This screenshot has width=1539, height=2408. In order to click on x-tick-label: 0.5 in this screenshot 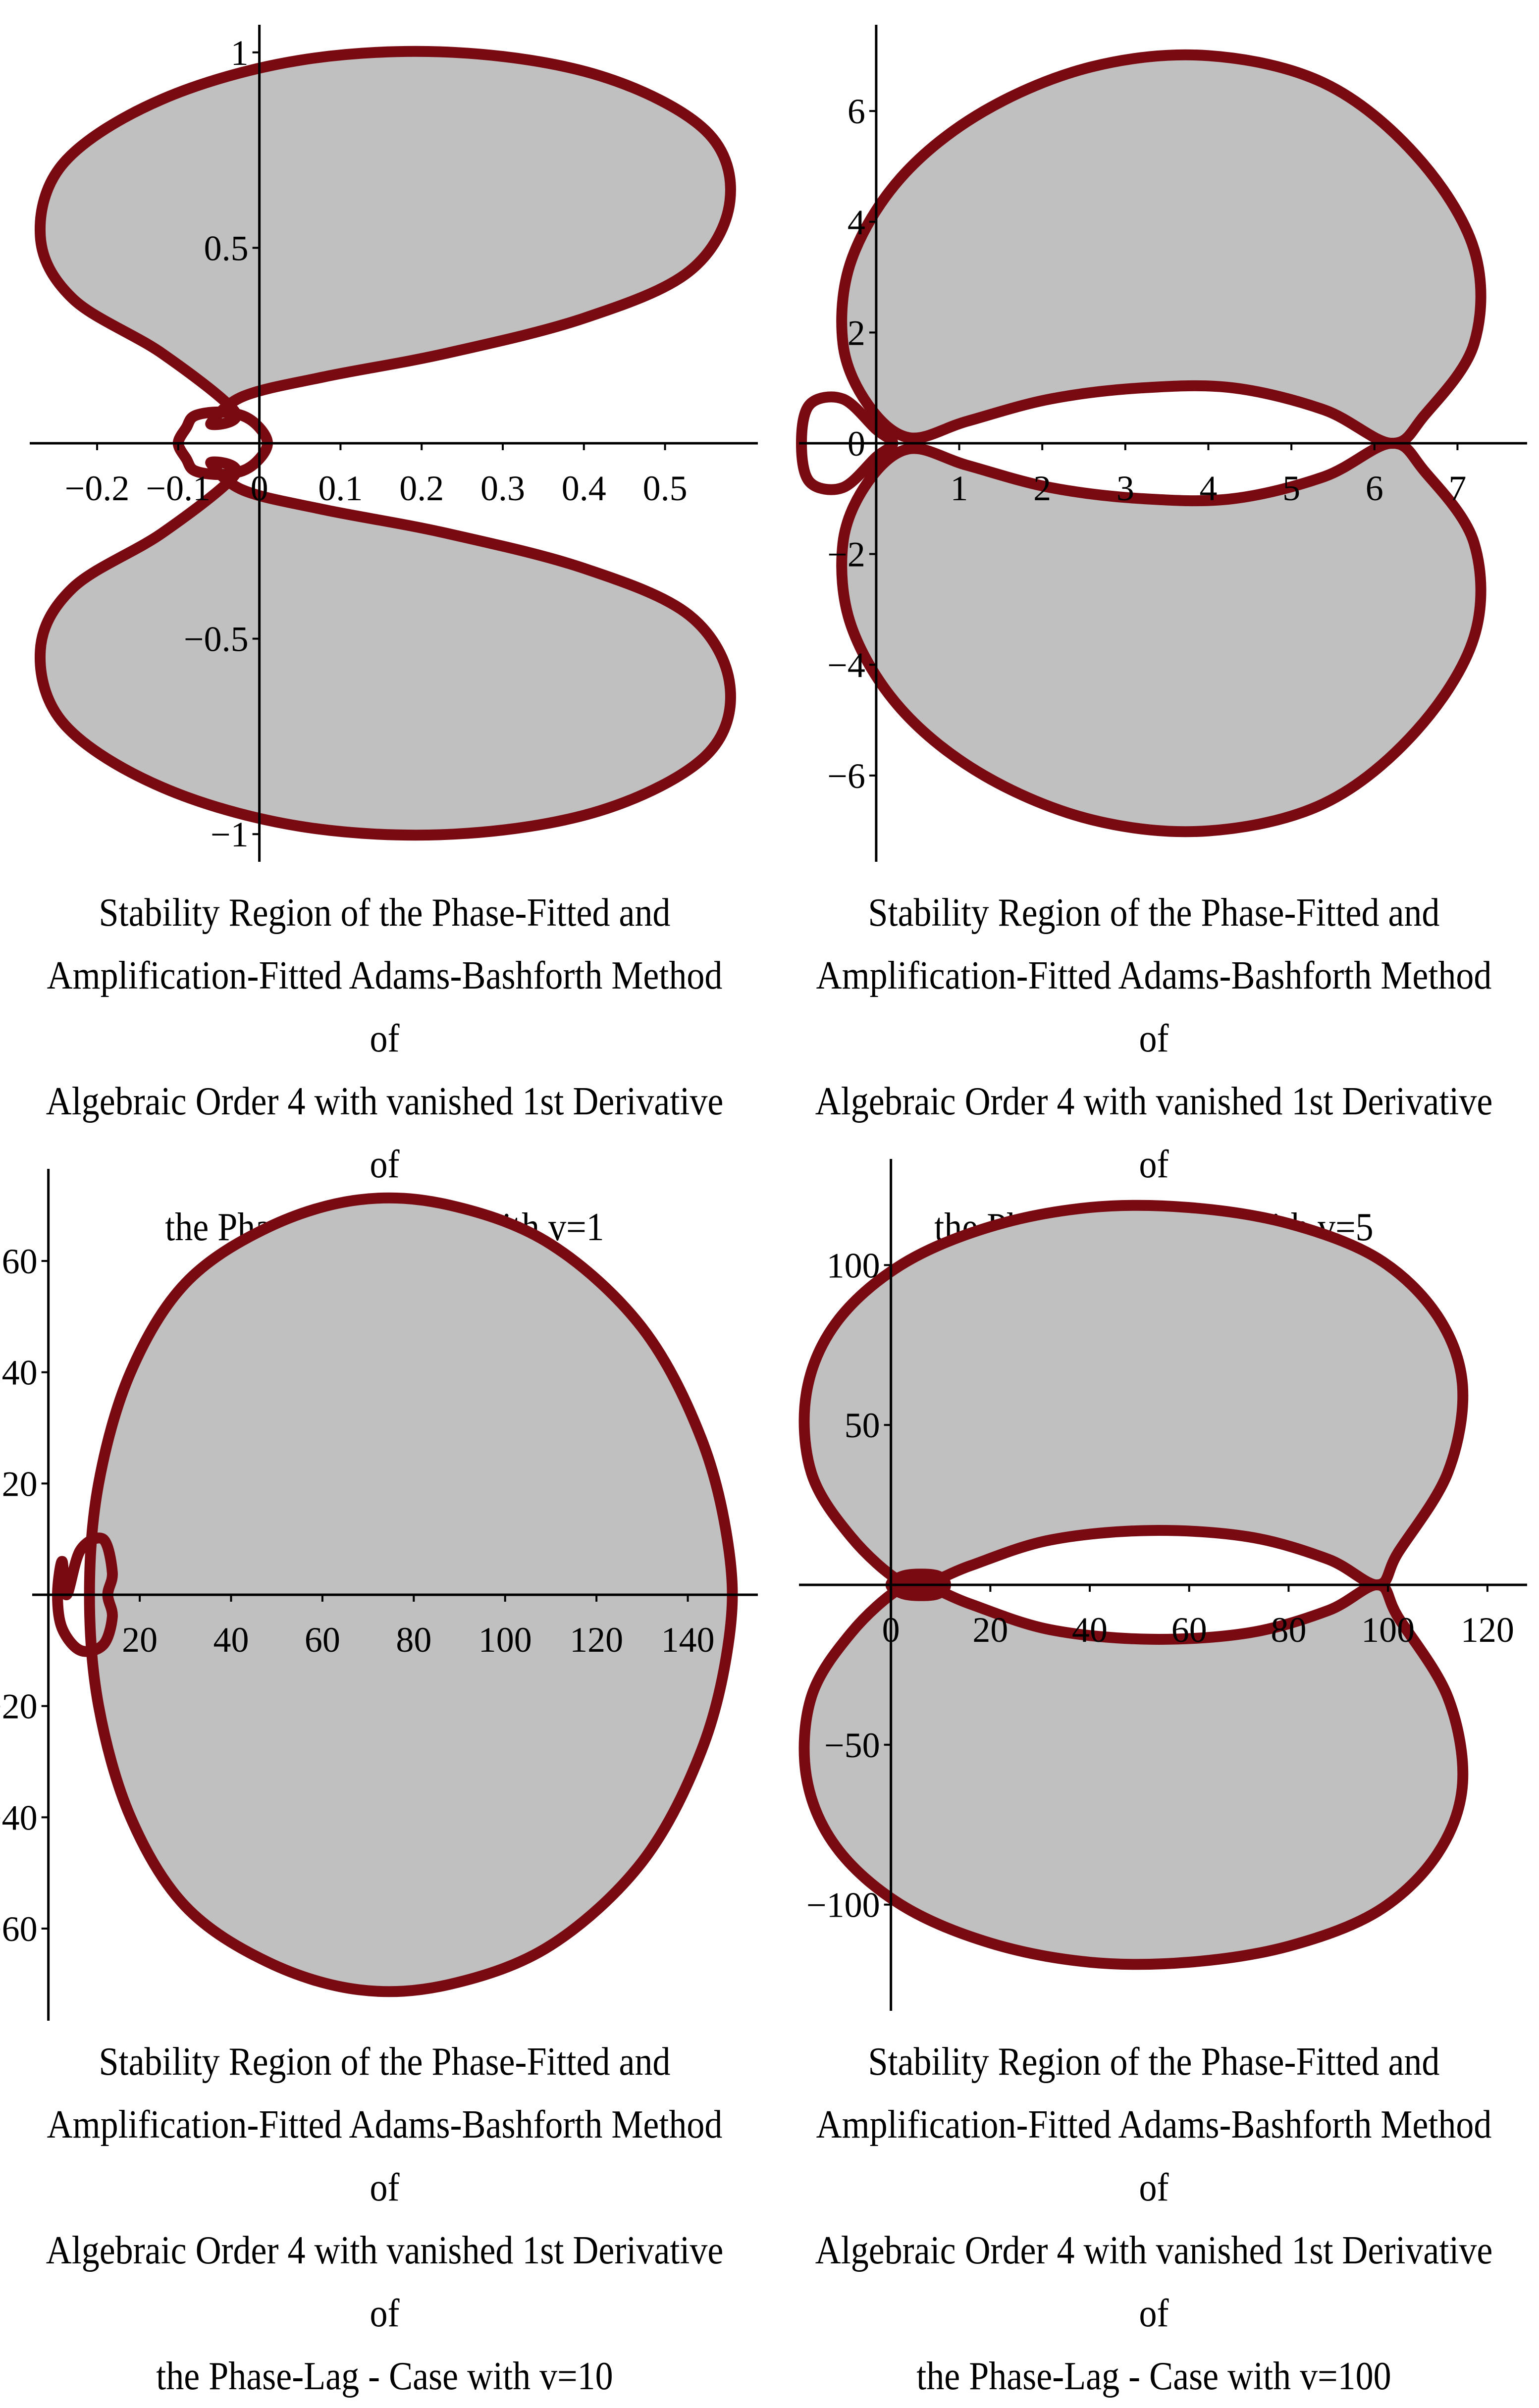, I will do `click(665, 488)`.